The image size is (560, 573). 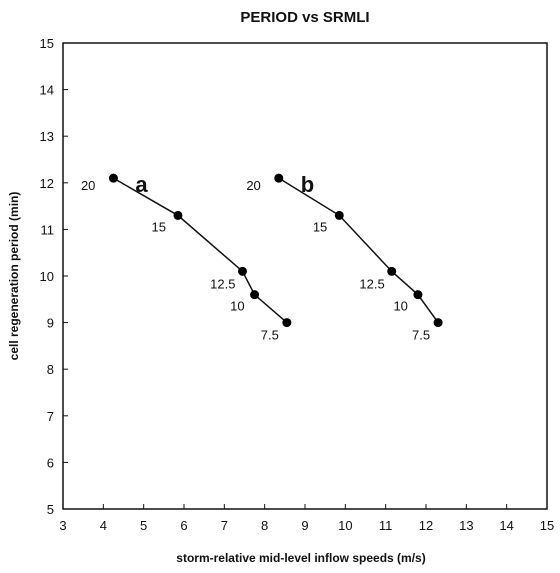 I want to click on series-name-label: a, so click(x=141, y=184).